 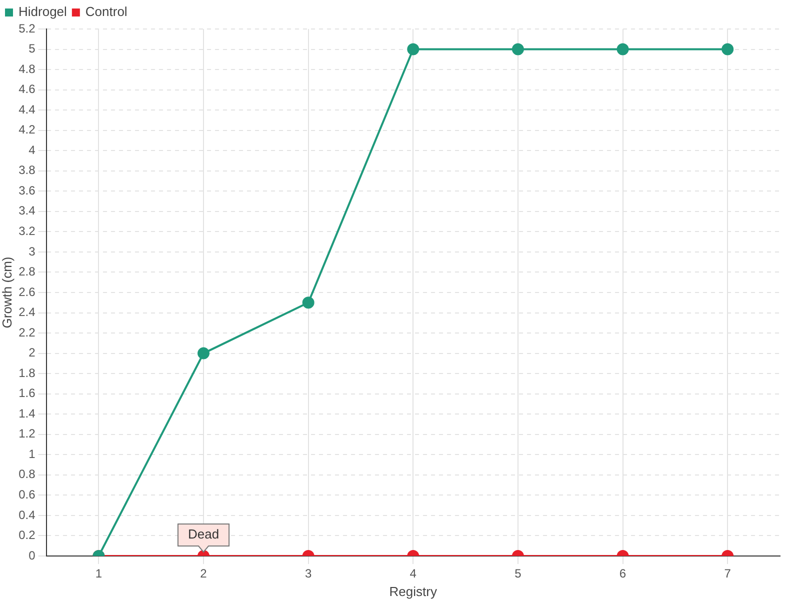 I want to click on y-tick-label: 4.2, so click(x=27, y=129).